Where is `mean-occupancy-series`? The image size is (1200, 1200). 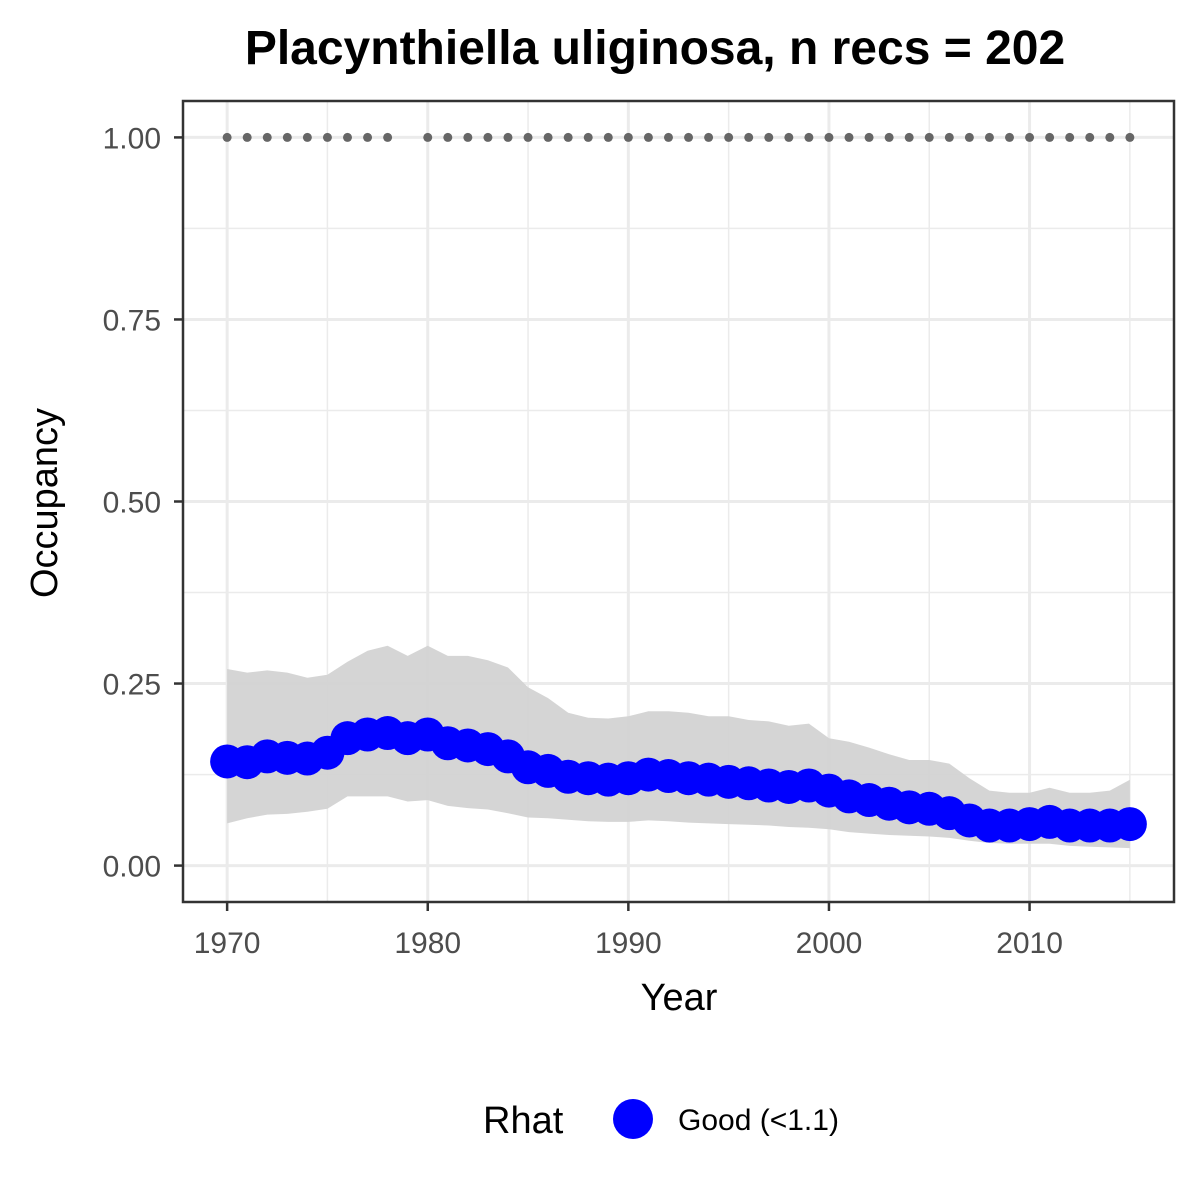 mean-occupancy-series is located at coordinates (678, 779).